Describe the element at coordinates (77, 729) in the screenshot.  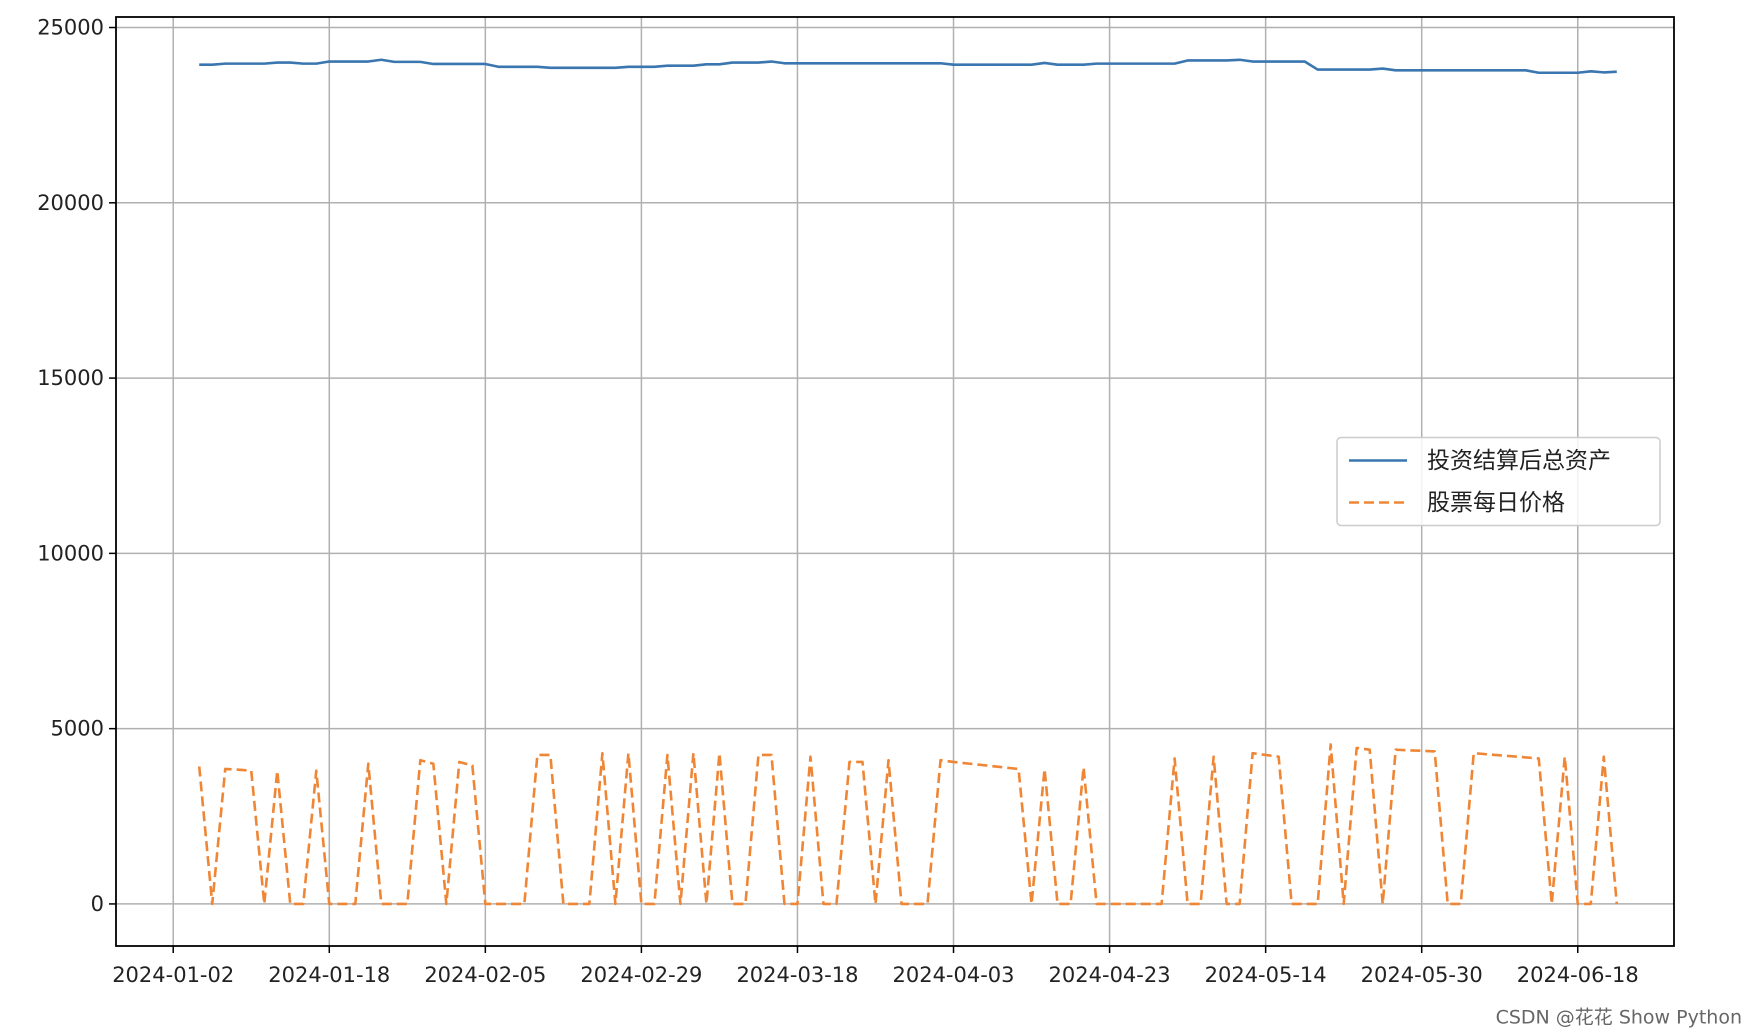
I see `y-tick-label: 5000` at that location.